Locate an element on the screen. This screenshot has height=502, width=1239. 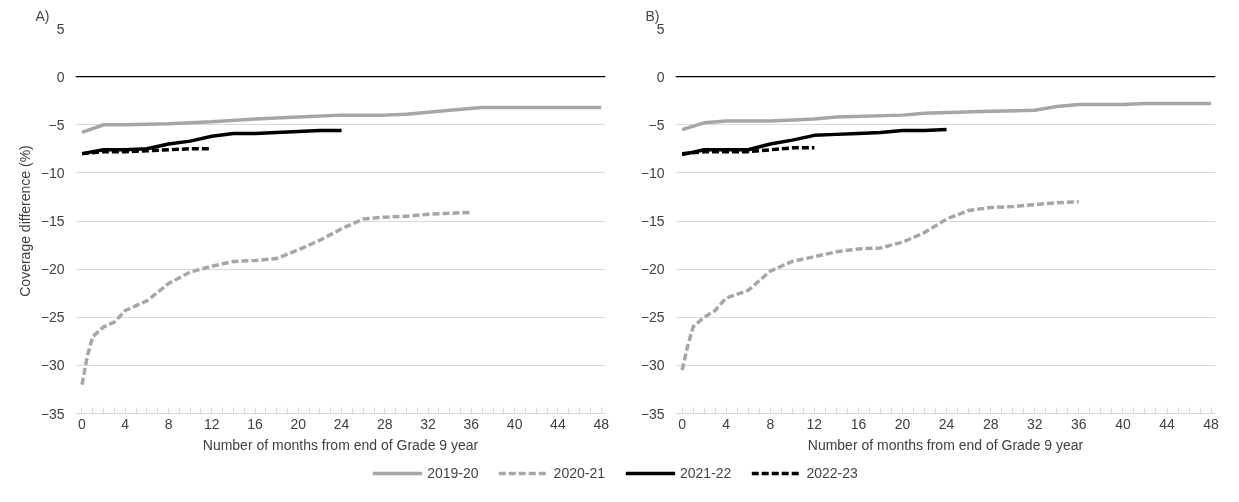
chart-title: B) is located at coordinates (652, 15).